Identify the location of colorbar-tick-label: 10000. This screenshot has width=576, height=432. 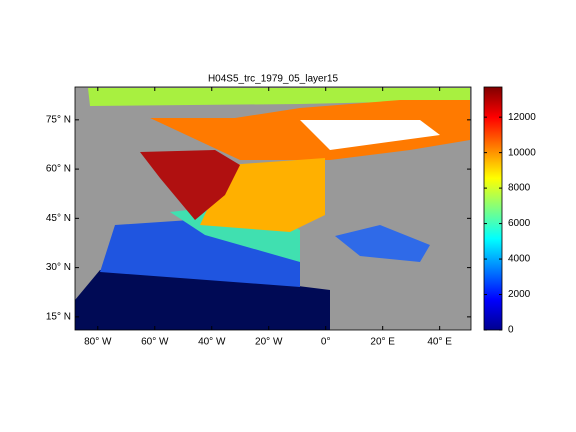
(522, 152).